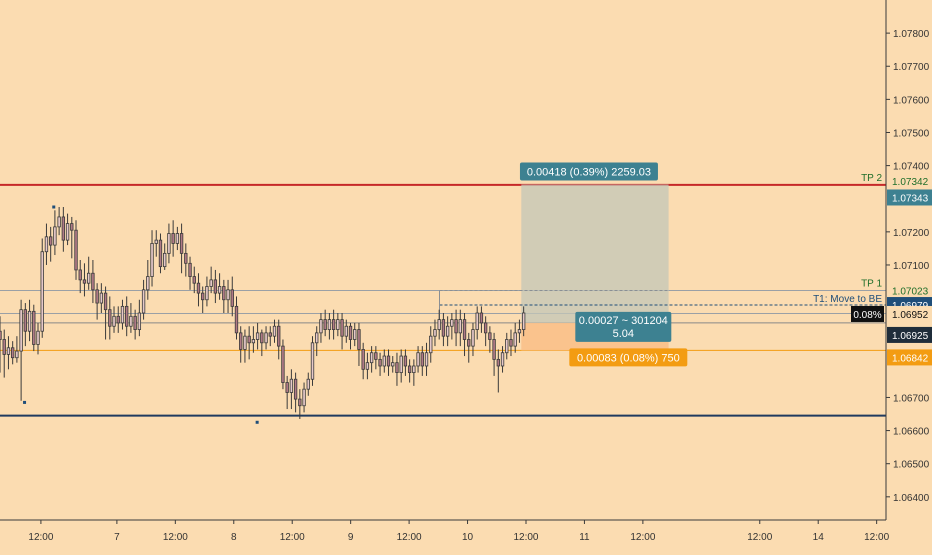  I want to click on price-axis-background, so click(909, 275).